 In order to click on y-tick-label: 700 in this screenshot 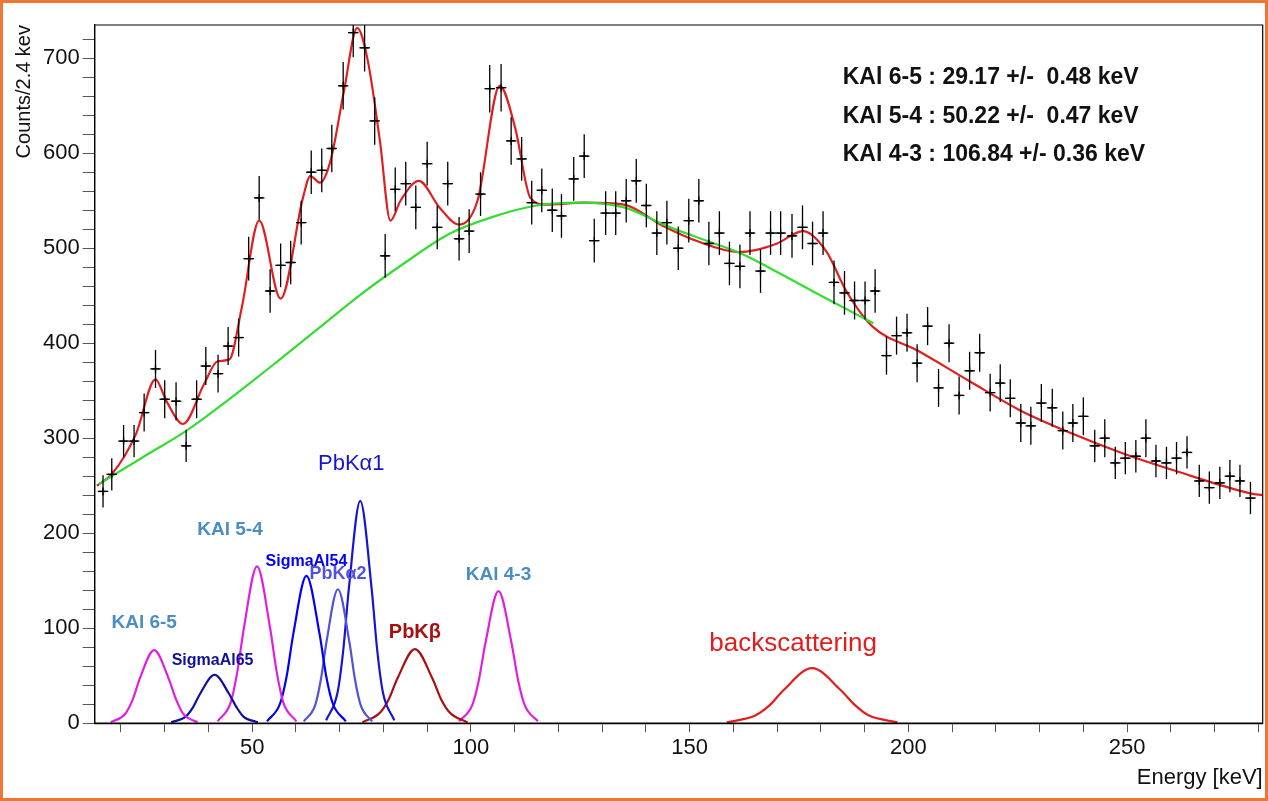, I will do `click(61, 57)`.